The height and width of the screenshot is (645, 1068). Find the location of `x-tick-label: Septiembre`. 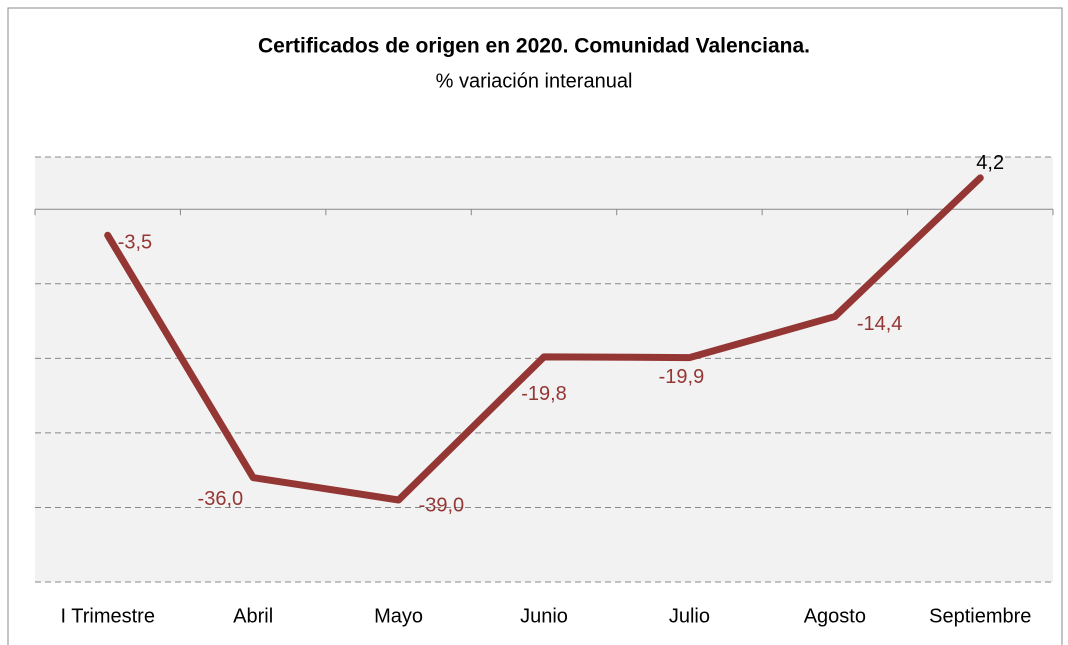

x-tick-label: Septiembre is located at coordinates (980, 616).